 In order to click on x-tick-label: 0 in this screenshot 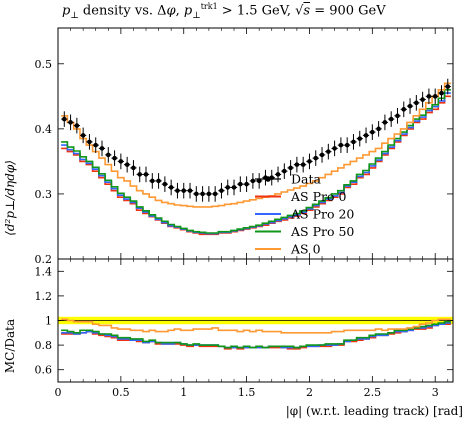, I will do `click(58, 392)`.